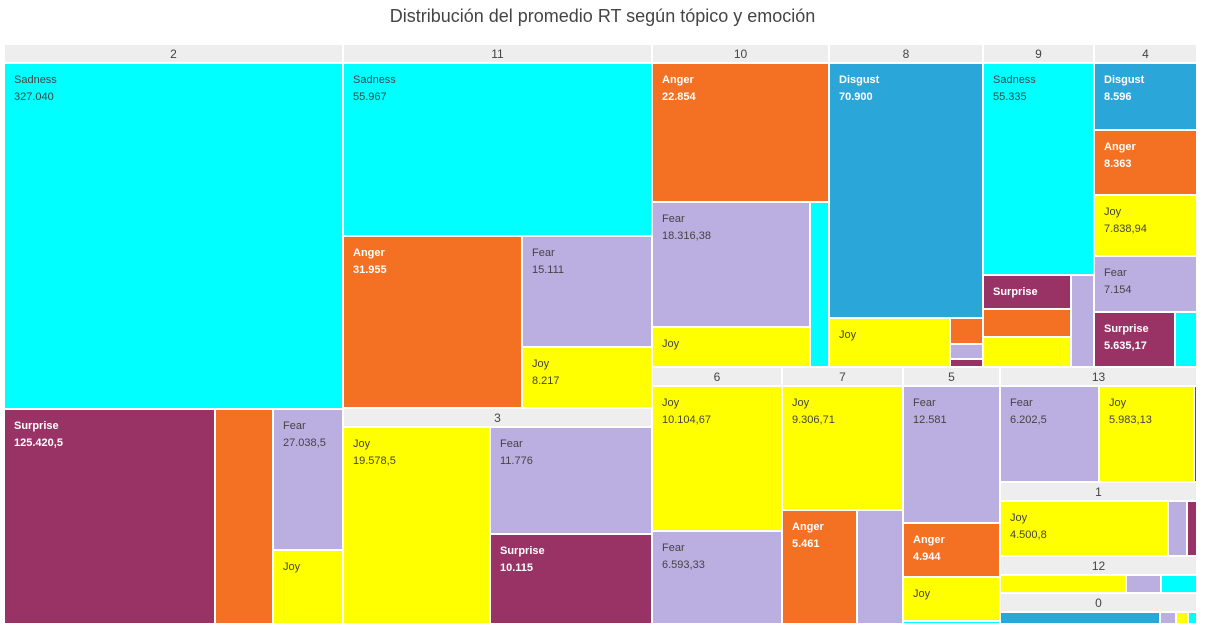 This screenshot has width=1205, height=628. Describe the element at coordinates (1098, 376) in the screenshot. I see `topic-header: 13` at that location.